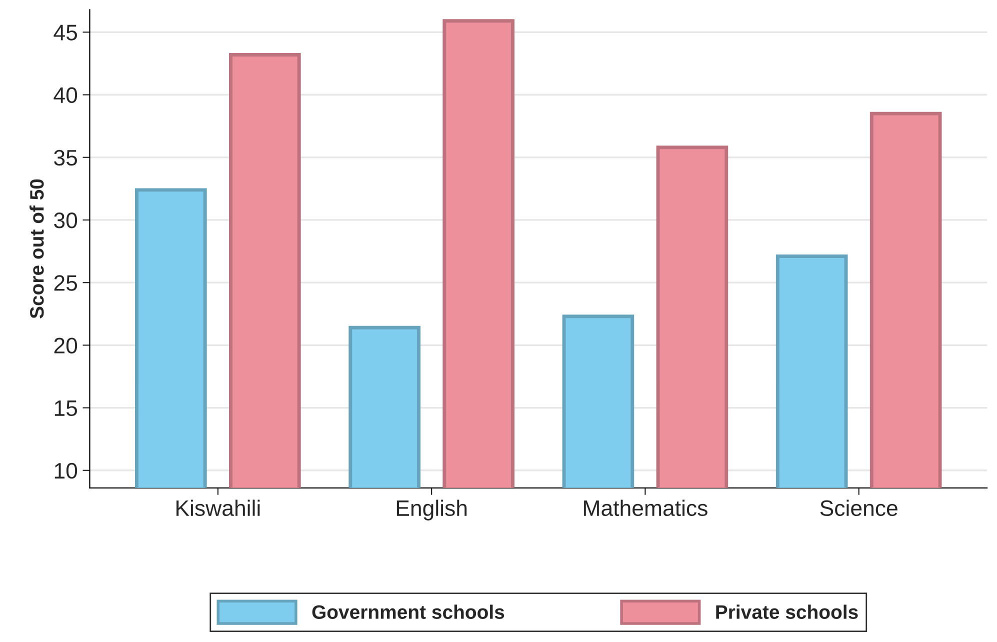  I want to click on y-tick-label: 30, so click(66, 220).